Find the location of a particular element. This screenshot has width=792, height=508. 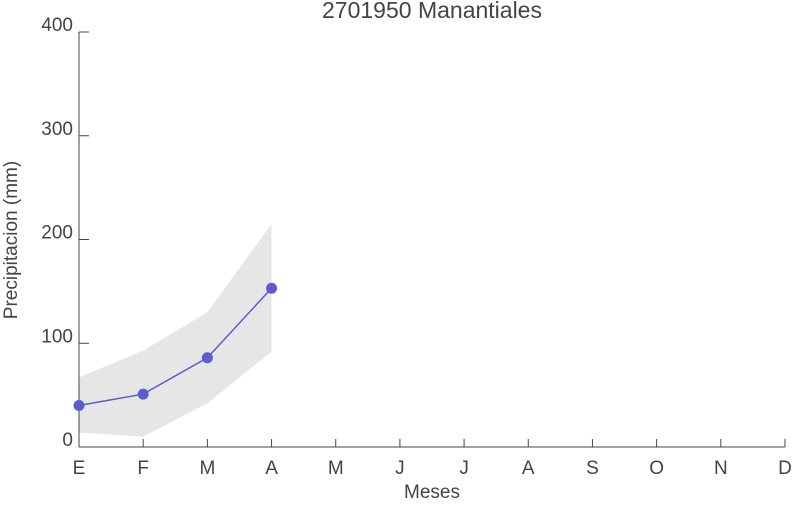

y-tick-label: 100 is located at coordinates (57, 336).